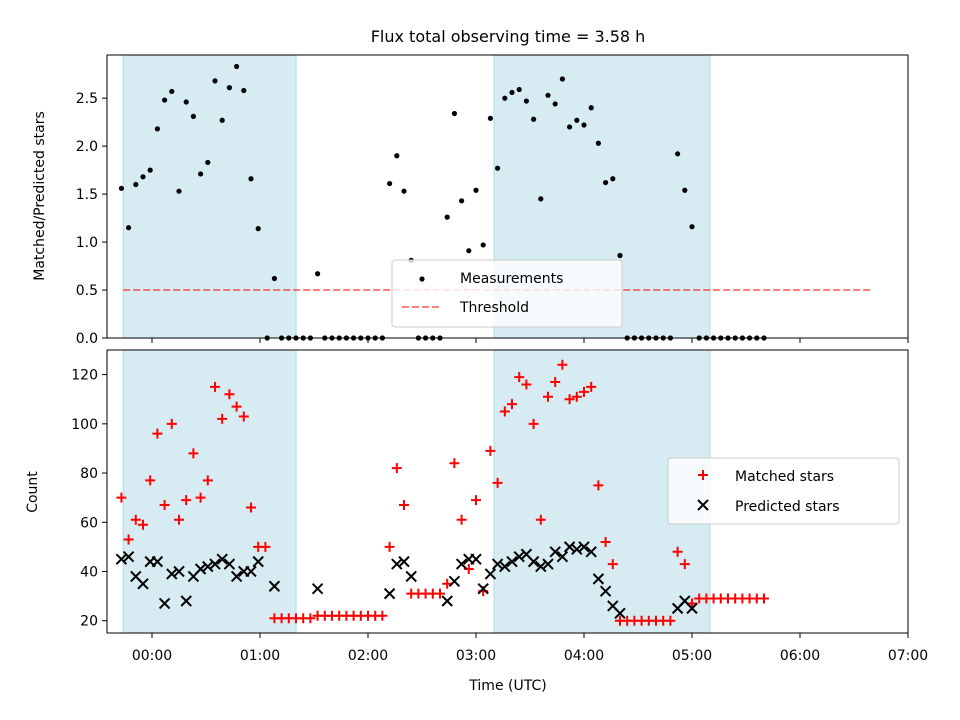 This screenshot has width=960, height=720. I want to click on bottom-y-axis: 20 40 60 80 100 120, so click(89, 499).